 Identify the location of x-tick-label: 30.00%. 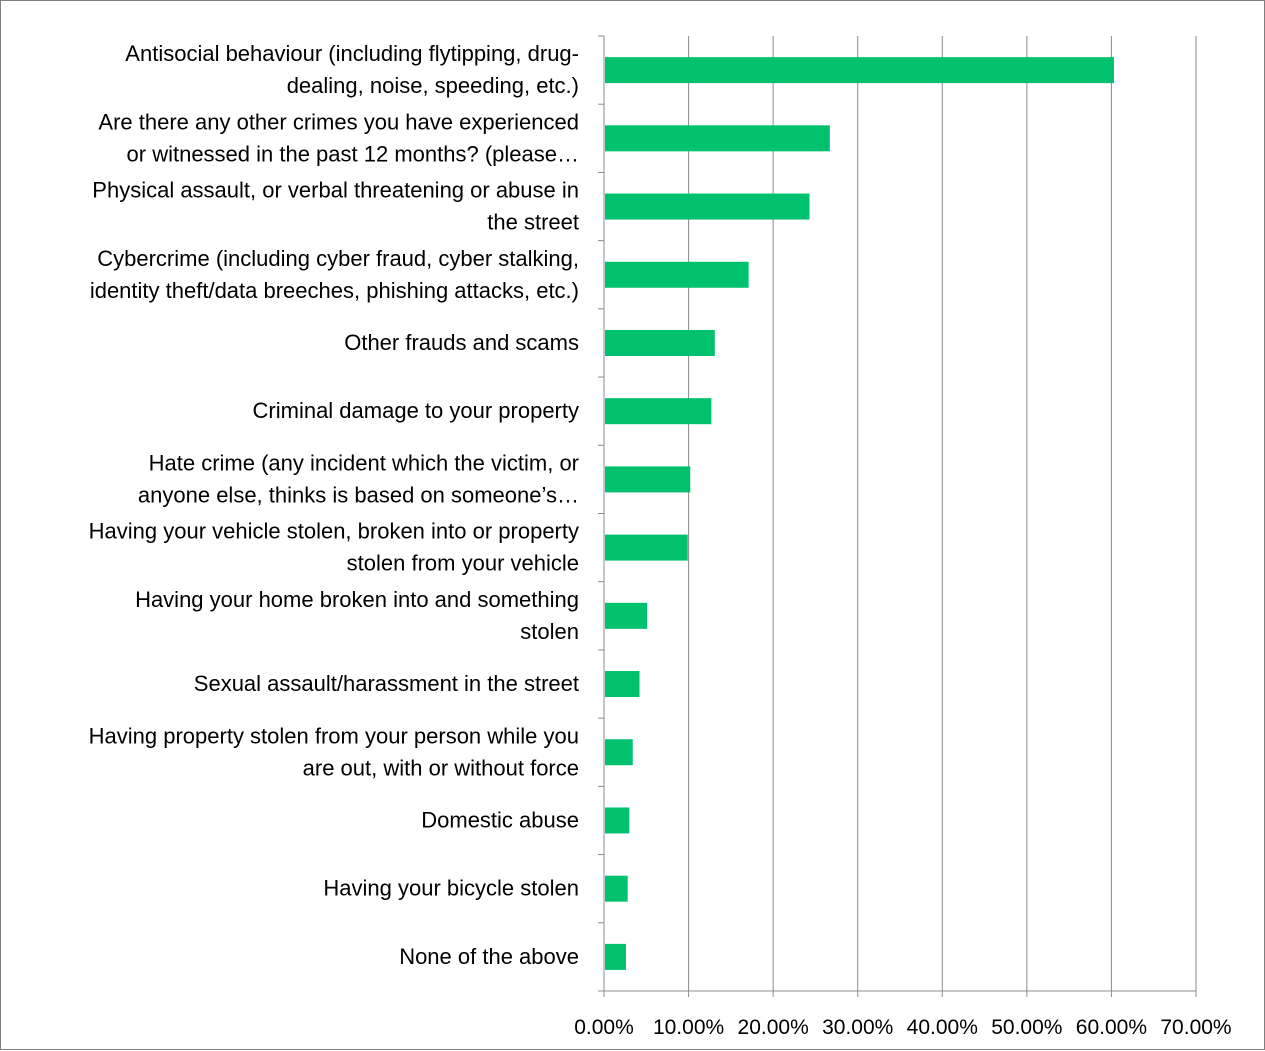
(857, 1027).